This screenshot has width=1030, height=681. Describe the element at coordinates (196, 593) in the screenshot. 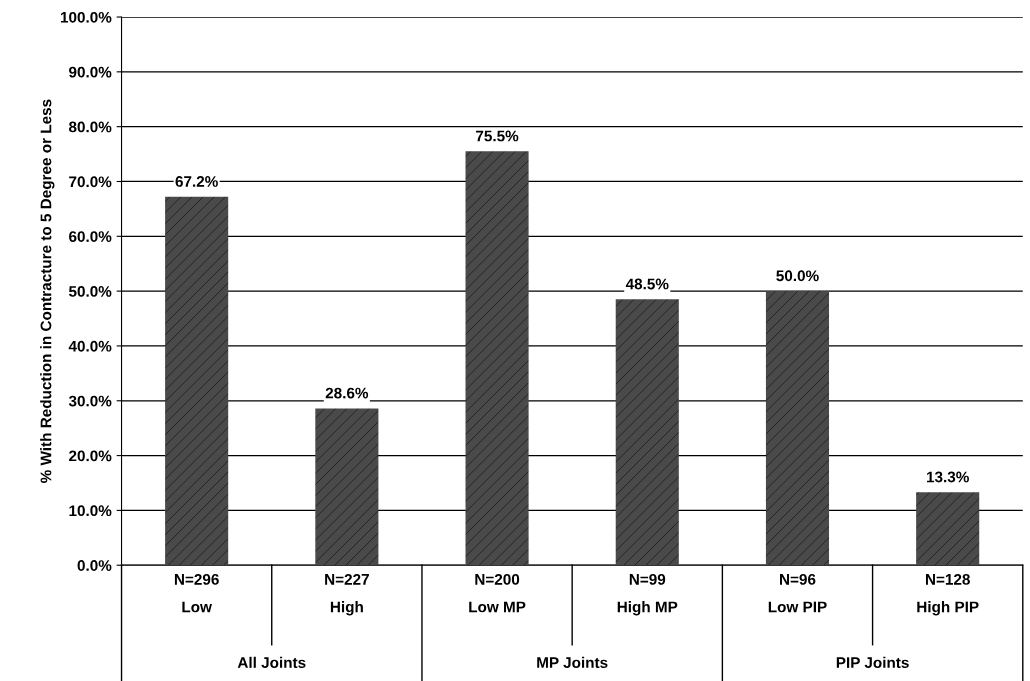

I see `x-tick-label: N=296 Low` at that location.